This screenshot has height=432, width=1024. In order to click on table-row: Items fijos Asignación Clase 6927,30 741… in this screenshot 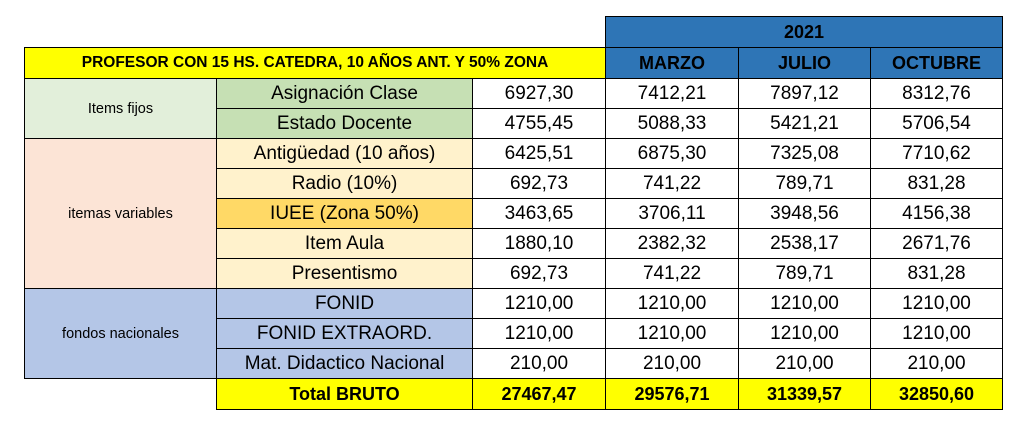, I will do `click(513, 108)`.